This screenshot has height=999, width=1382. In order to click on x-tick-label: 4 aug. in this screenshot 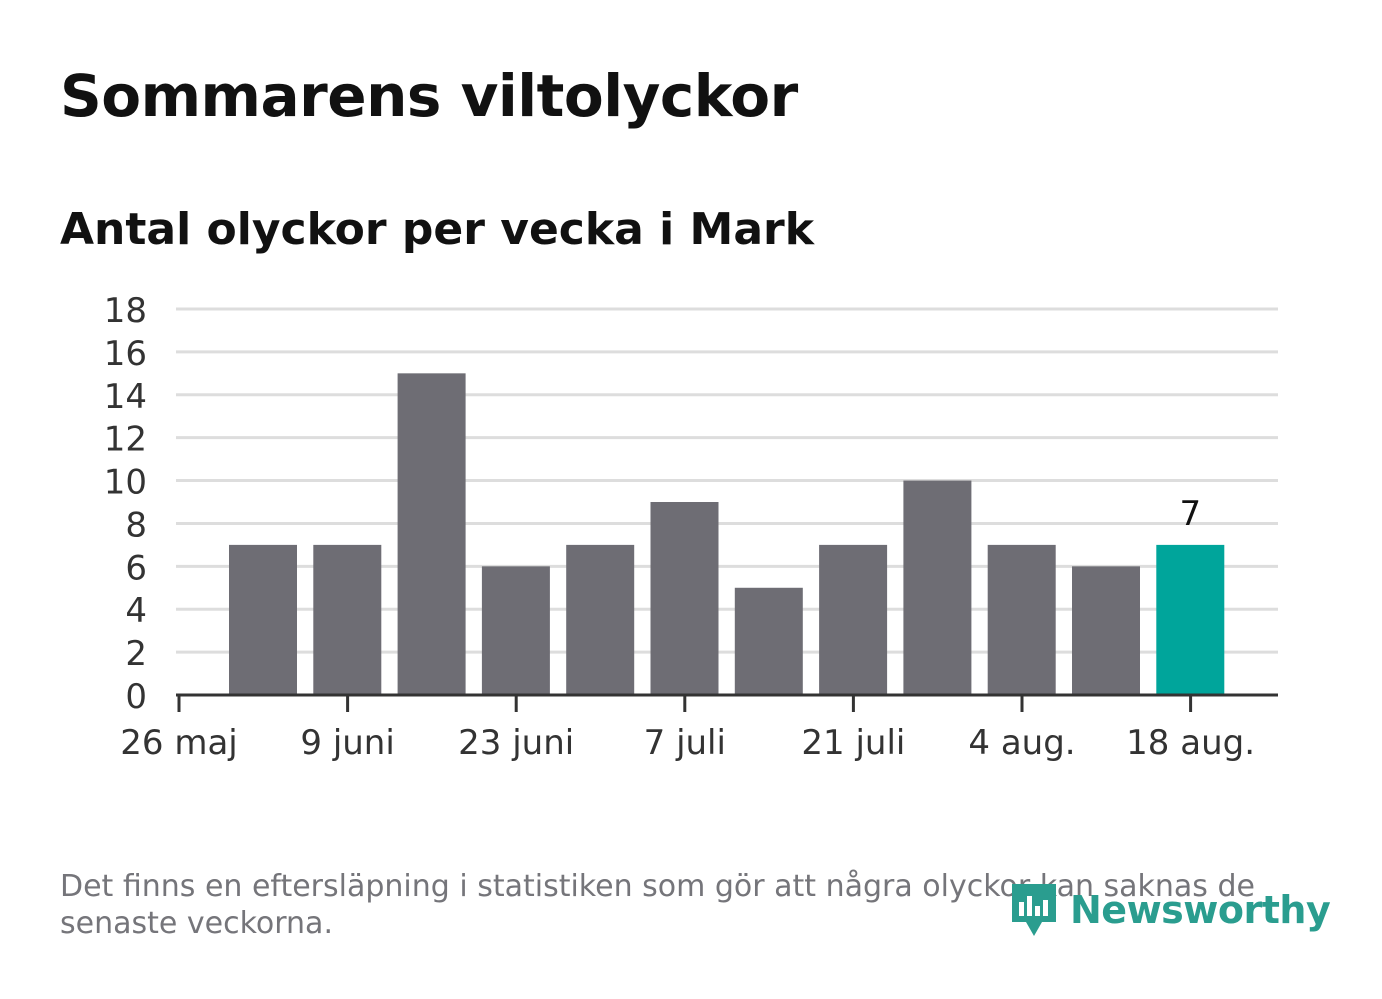, I will do `click(1021, 743)`.